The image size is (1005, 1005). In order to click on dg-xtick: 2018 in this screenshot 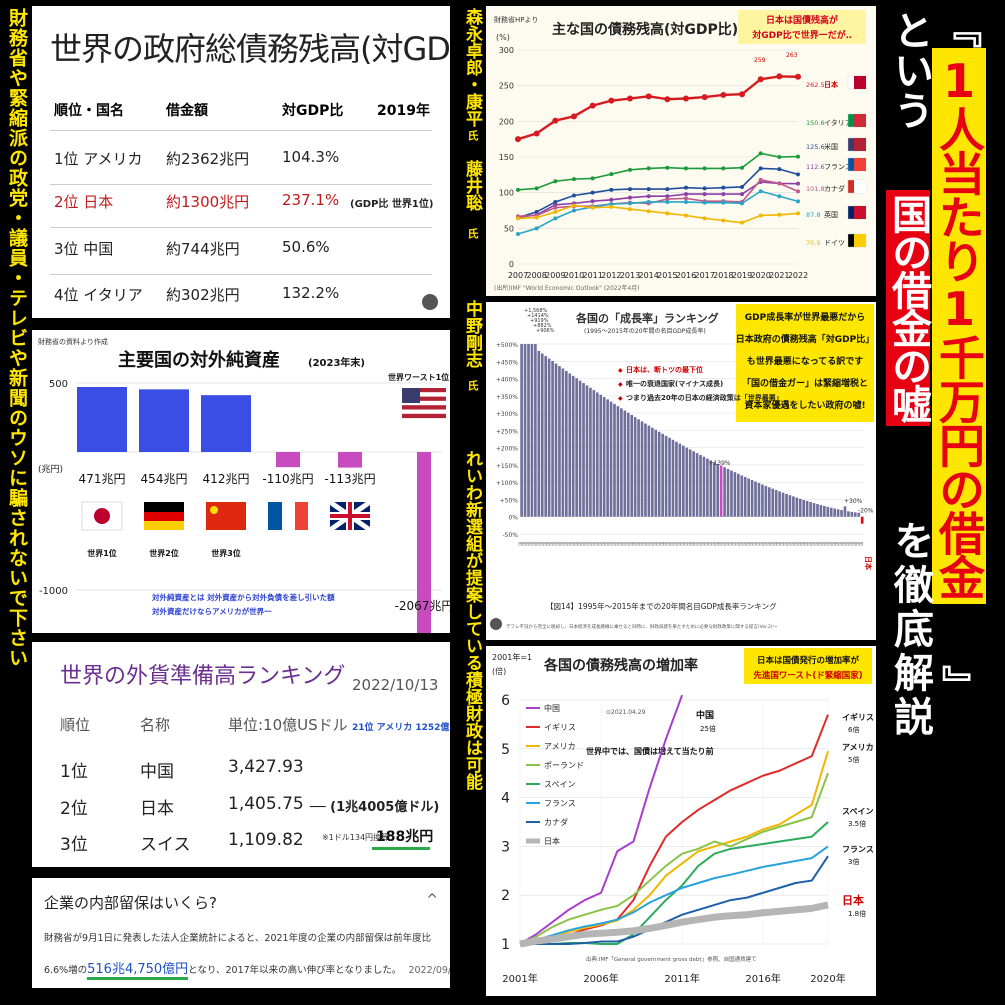, I will do `click(723, 275)`.